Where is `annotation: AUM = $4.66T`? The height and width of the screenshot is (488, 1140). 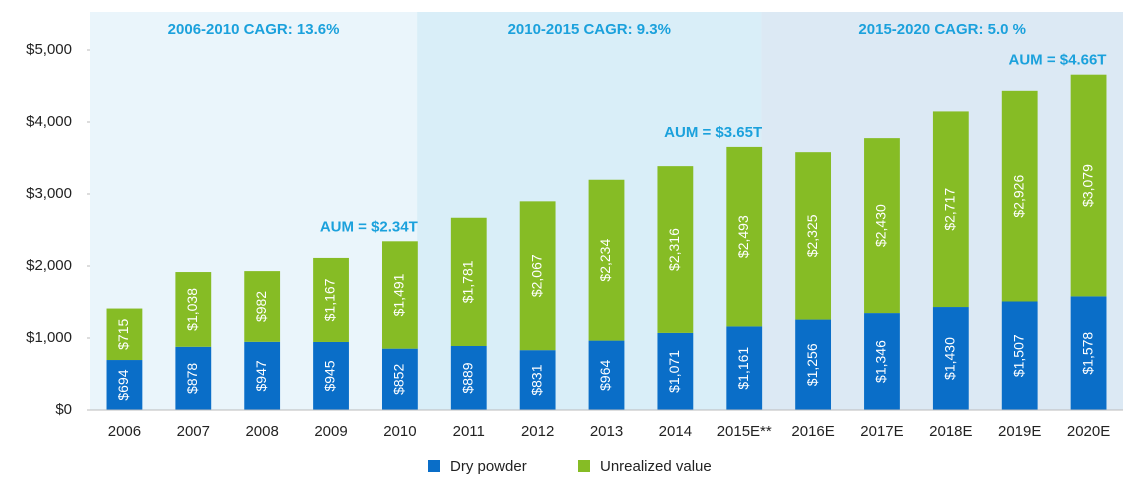
annotation: AUM = $4.66T is located at coordinates (1058, 60).